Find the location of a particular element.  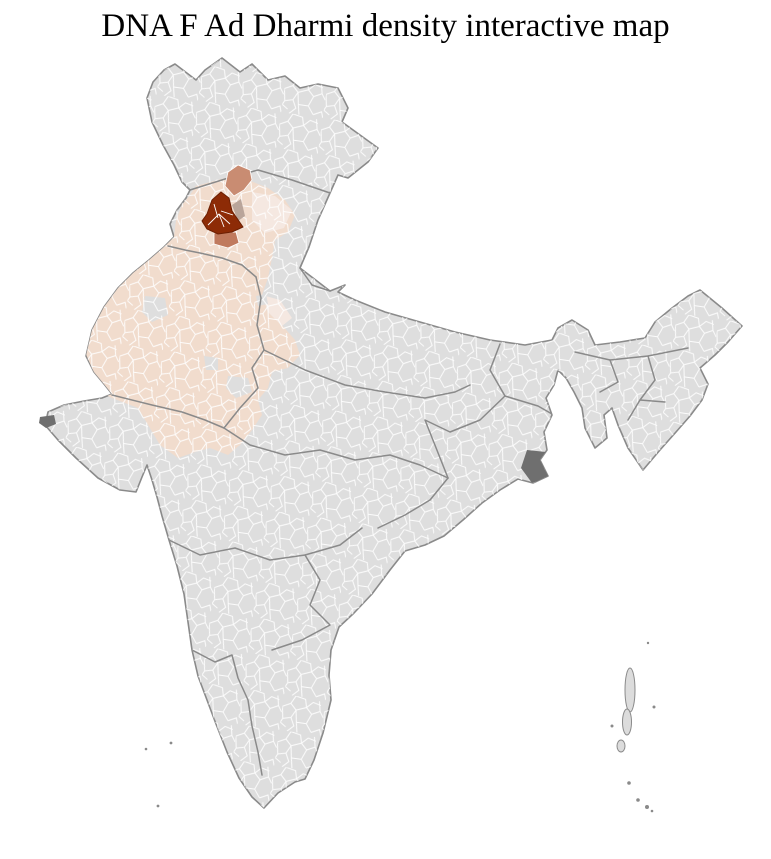

district-high-density-subborders is located at coordinates (220, 215).